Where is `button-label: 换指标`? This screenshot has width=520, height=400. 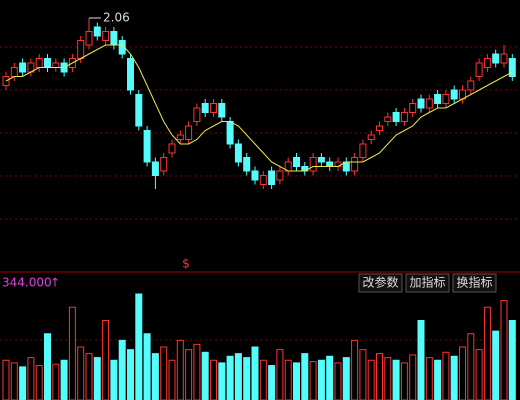
button-label: 换指标 is located at coordinates (474, 282).